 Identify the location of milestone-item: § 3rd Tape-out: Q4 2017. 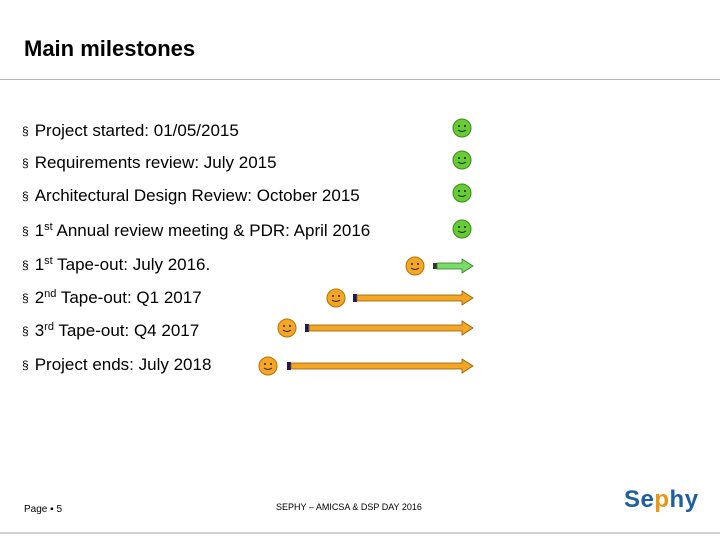
(110, 331).